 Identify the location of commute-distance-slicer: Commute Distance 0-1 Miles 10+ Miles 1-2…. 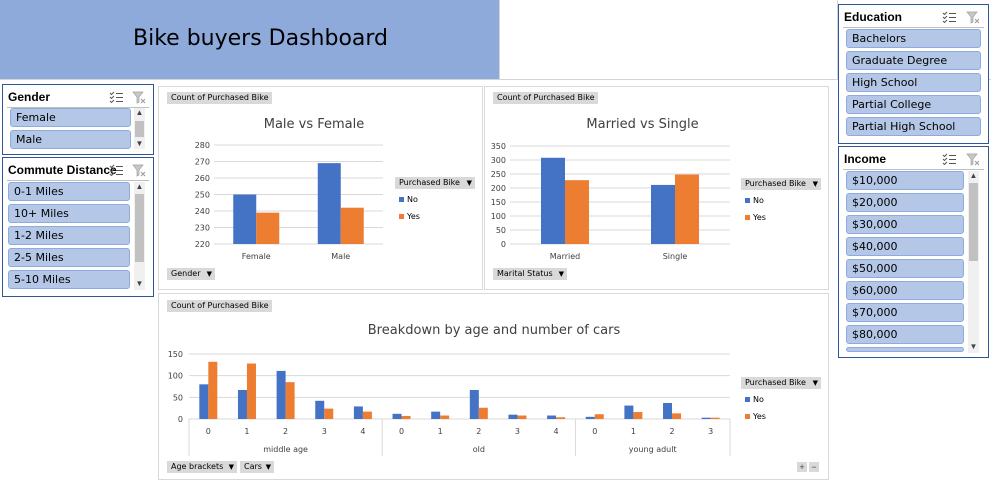
(78, 227).